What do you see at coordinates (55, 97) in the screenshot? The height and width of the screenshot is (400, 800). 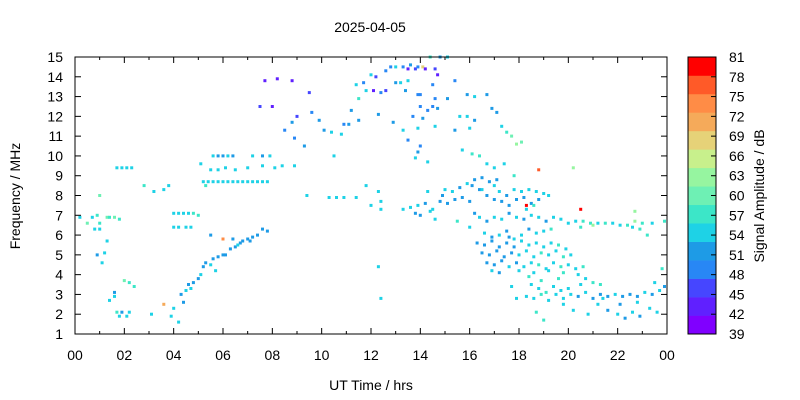 I see `y-tick-label: 13` at bounding box center [55, 97].